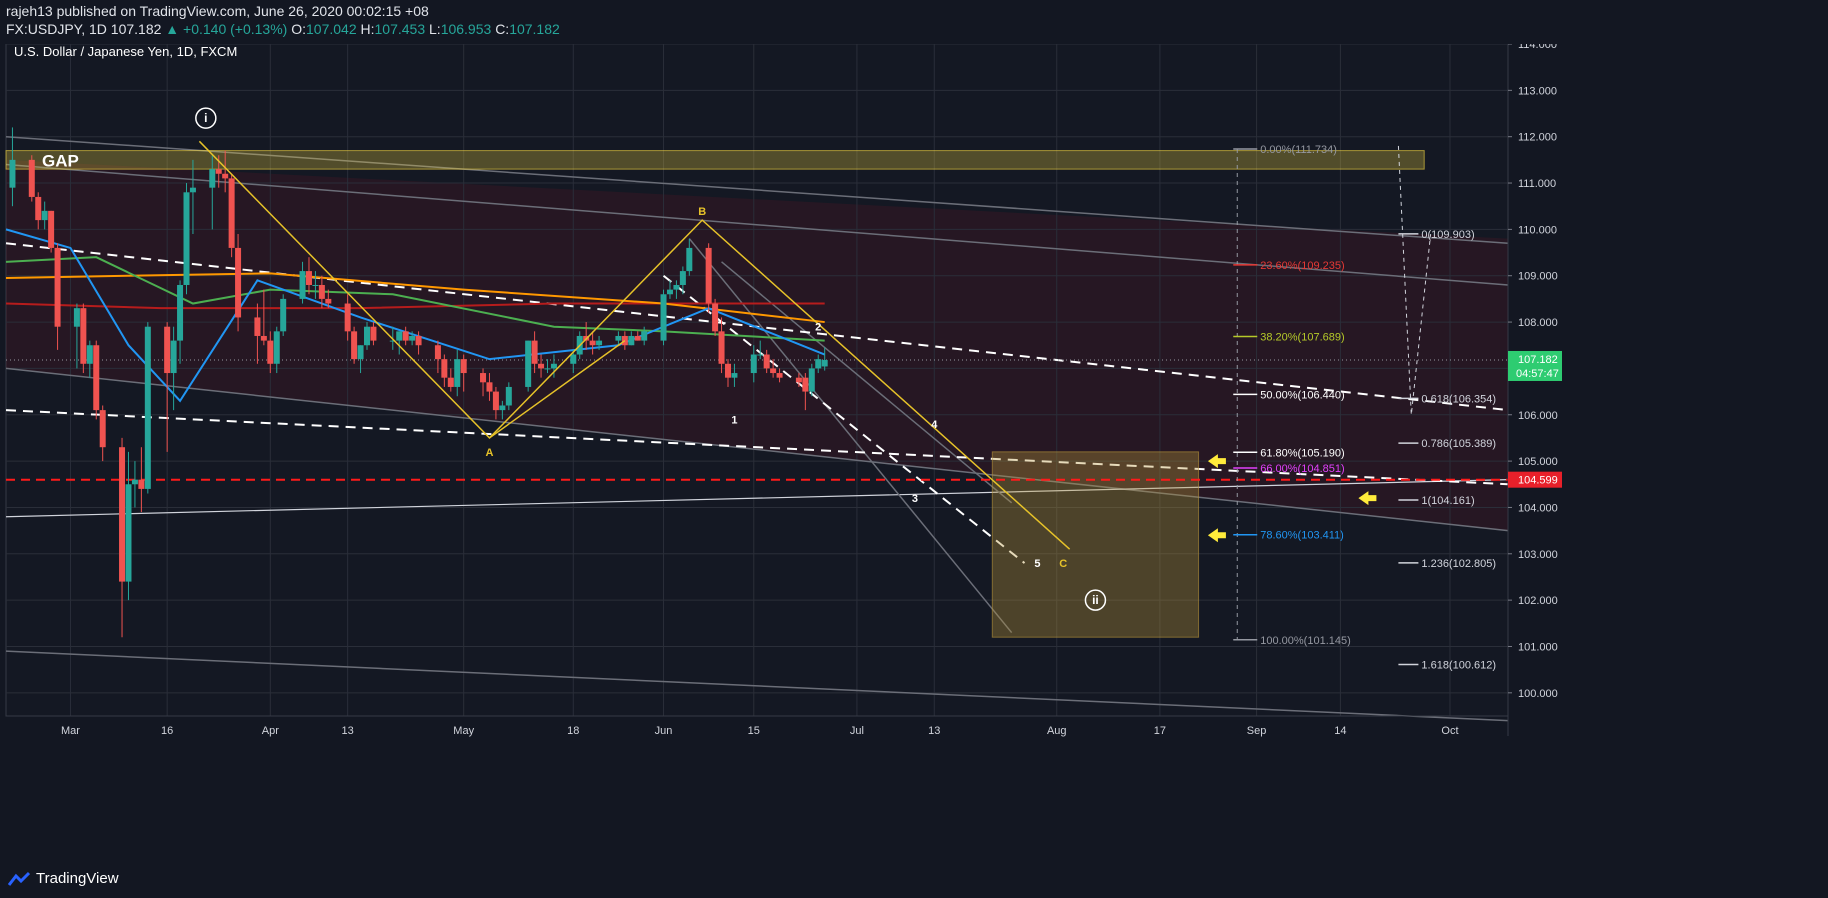  What do you see at coordinates (1538, 647) in the screenshot?
I see `price-axis-label: 101.000` at bounding box center [1538, 647].